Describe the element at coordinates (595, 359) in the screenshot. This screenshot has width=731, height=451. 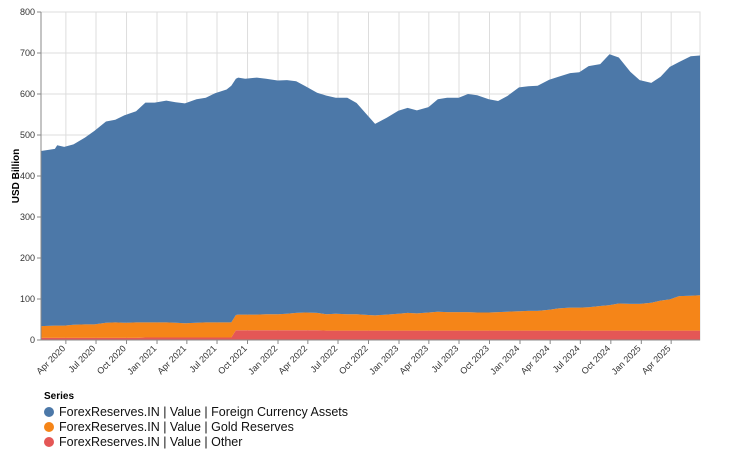
I see `x-tick-label: Oct 2024` at that location.